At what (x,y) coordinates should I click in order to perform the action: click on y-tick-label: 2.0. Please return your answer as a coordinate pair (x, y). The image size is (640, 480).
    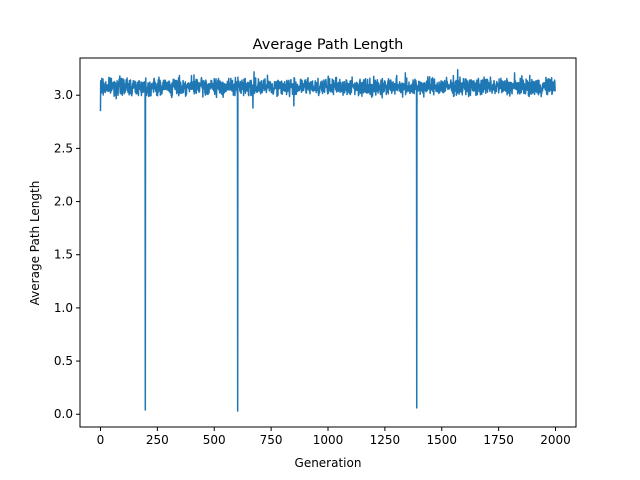
    Looking at the image, I should click on (63, 202).